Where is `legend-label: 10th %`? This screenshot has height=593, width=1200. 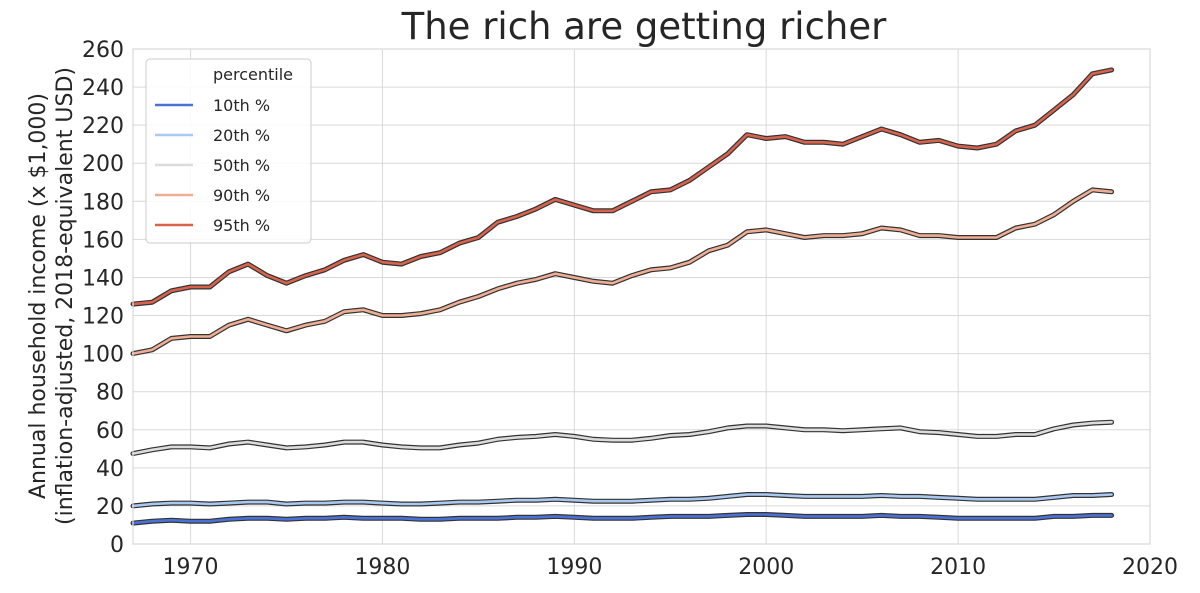 legend-label: 10th % is located at coordinates (241, 105).